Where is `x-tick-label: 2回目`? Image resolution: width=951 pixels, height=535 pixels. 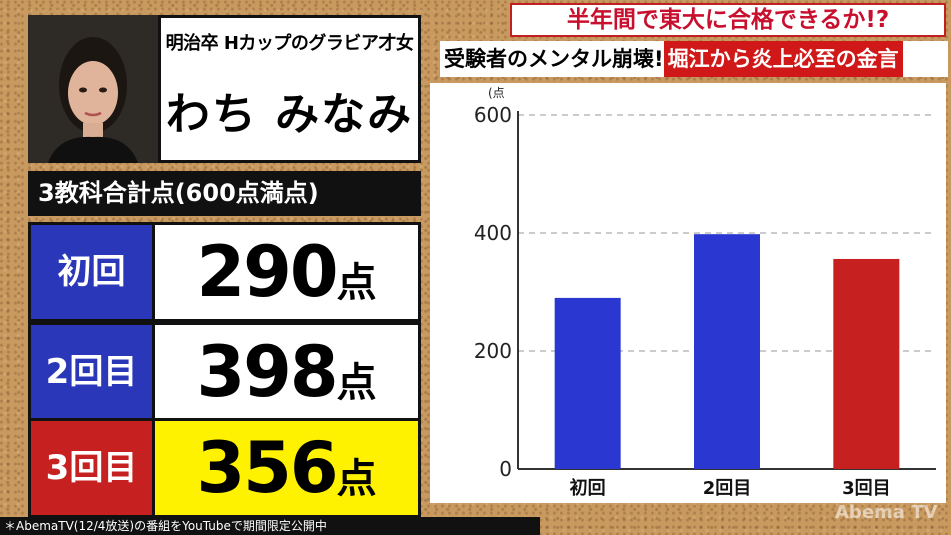
x-tick-label: 2回目 is located at coordinates (727, 488).